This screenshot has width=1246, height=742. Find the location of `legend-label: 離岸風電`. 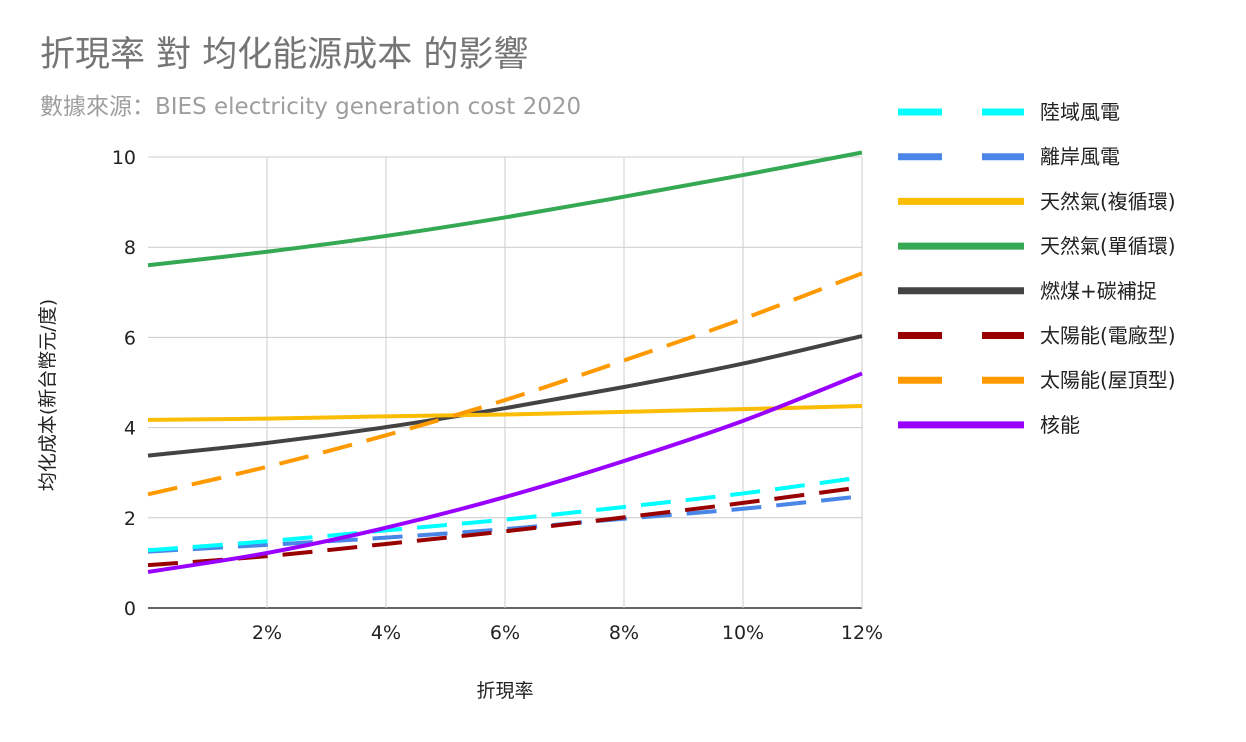

legend-label: 離岸風電 is located at coordinates (1080, 157).